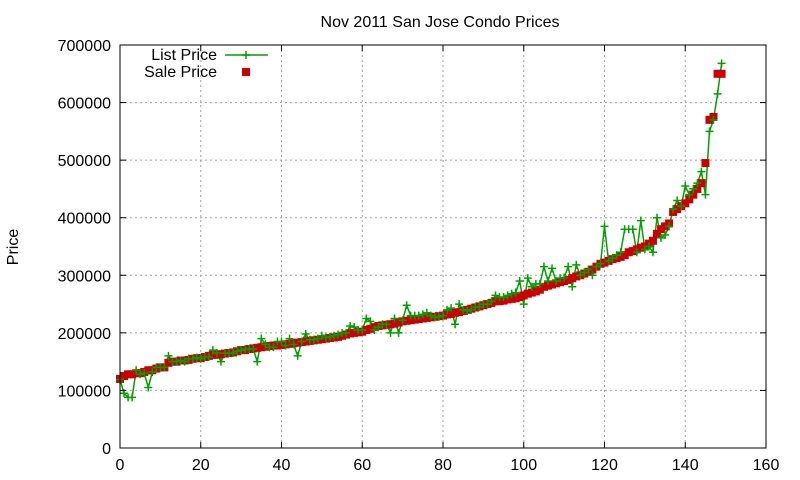  What do you see at coordinates (246, 55) in the screenshot?
I see `legend-marker-list-price` at bounding box center [246, 55].